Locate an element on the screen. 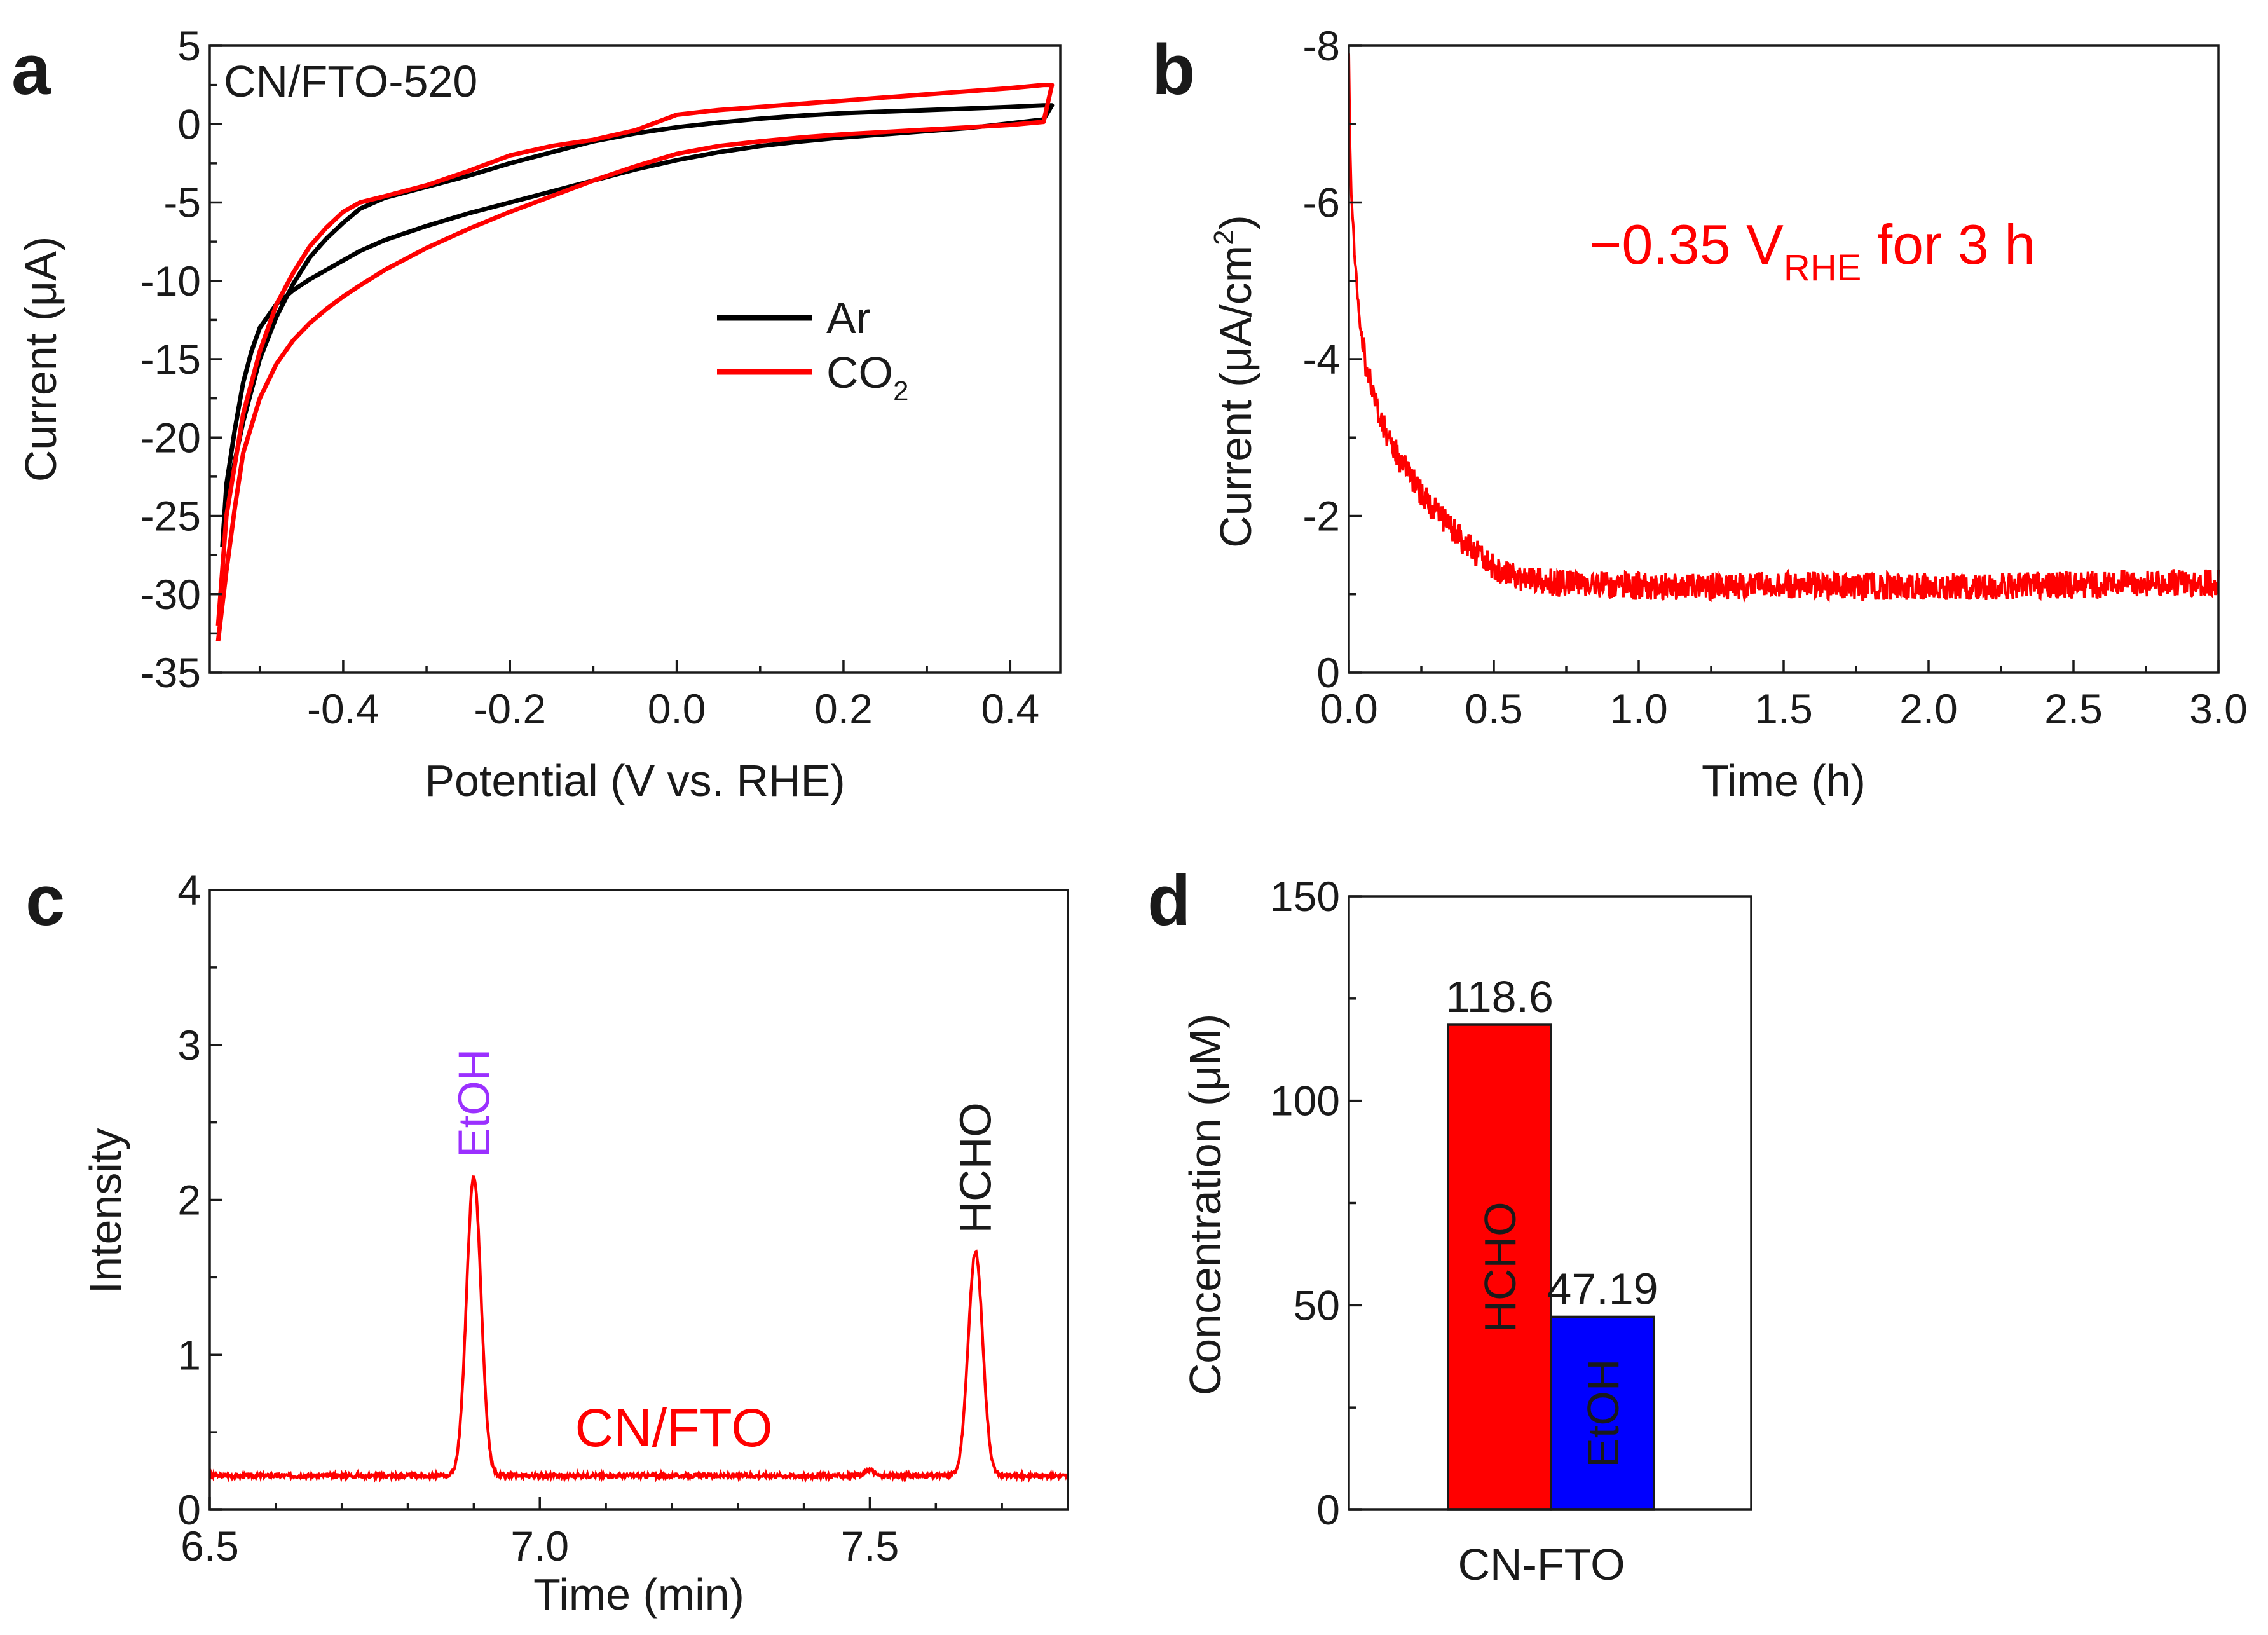 The height and width of the screenshot is (1635, 2268). cv-curves is located at coordinates (635, 362).